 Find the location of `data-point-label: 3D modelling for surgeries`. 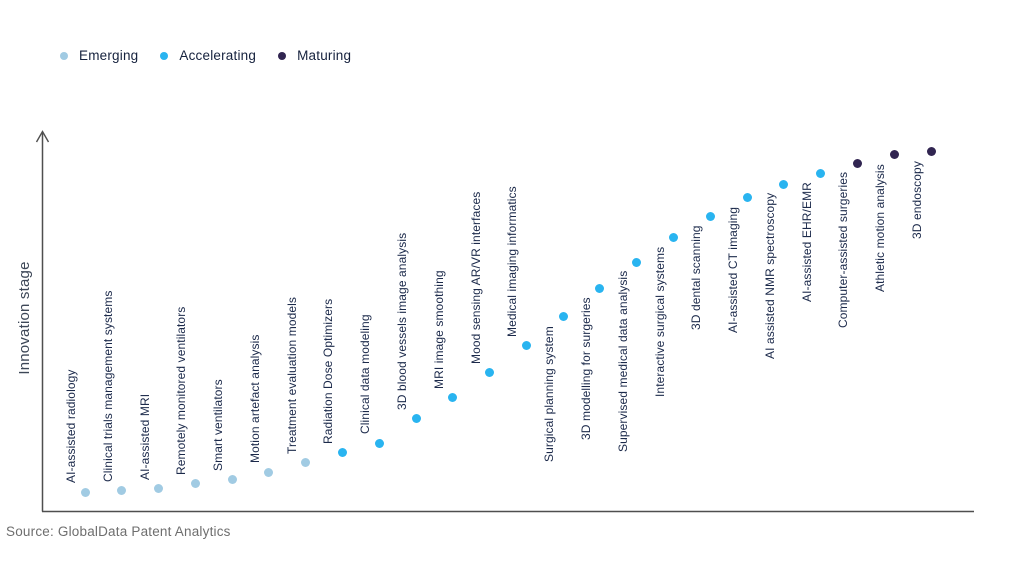

data-point-label: 3D modelling for surgeries is located at coordinates (585, 369).